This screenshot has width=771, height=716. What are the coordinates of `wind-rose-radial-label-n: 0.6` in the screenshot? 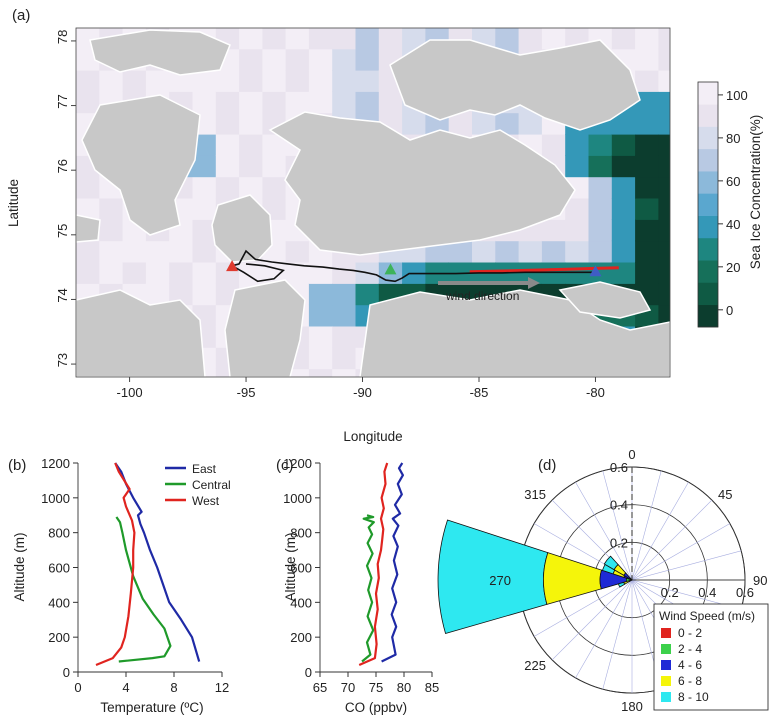 It's located at (619, 467).